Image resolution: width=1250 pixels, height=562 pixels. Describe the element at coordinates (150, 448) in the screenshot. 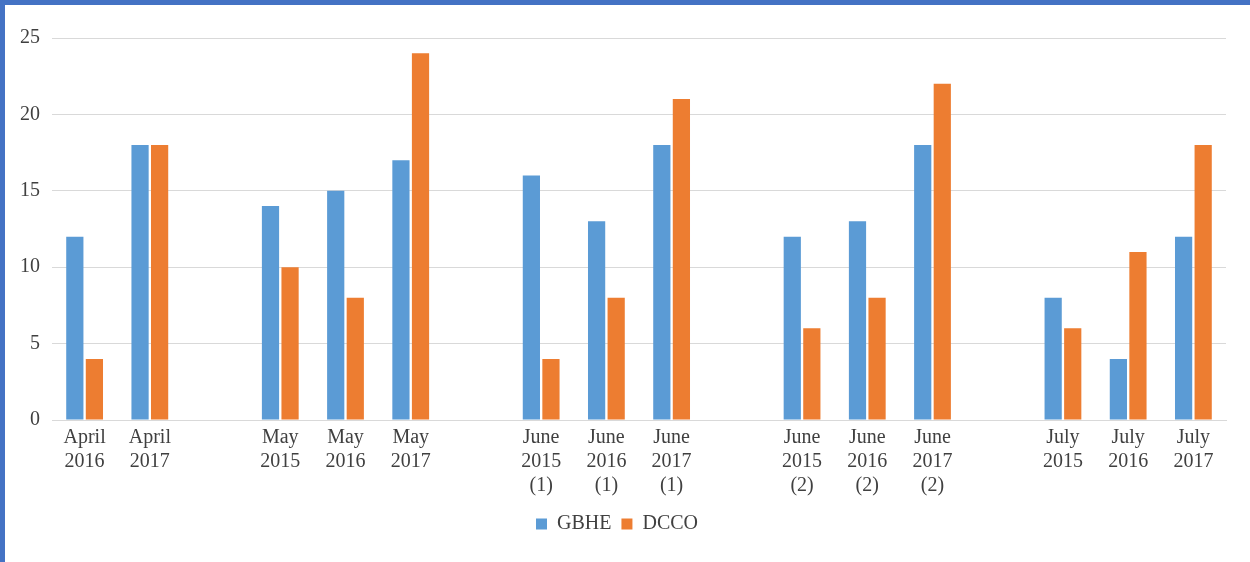

I see `x-tick-label: April 2017` at that location.